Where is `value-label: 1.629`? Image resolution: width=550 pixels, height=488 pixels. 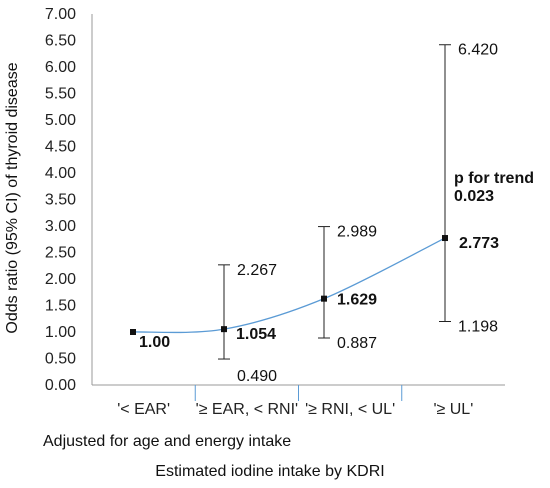 value-label: 1.629 is located at coordinates (357, 300).